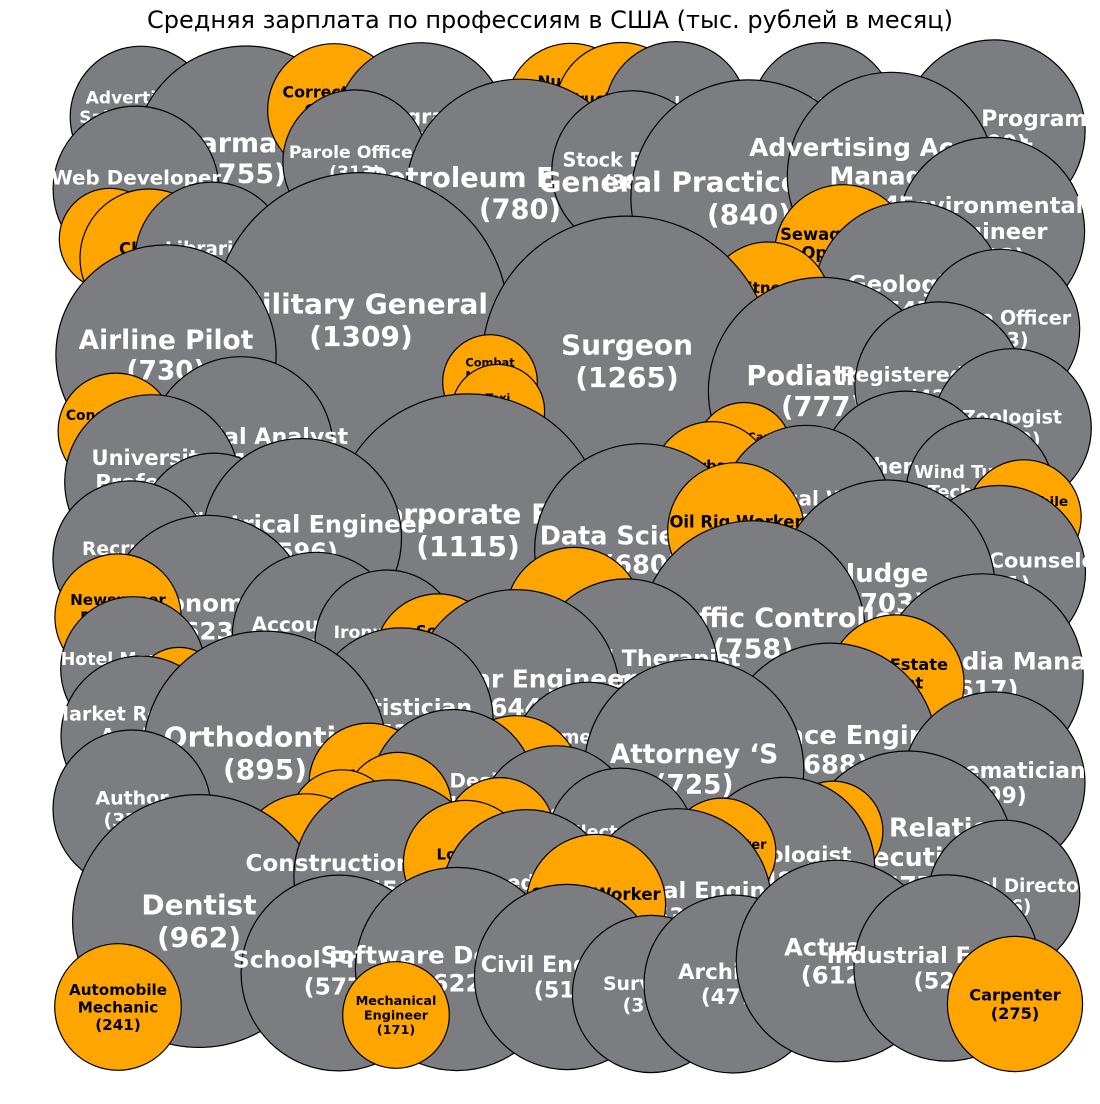 This screenshot has width=1100, height=1104. I want to click on bubble-value: (780), so click(520, 209).